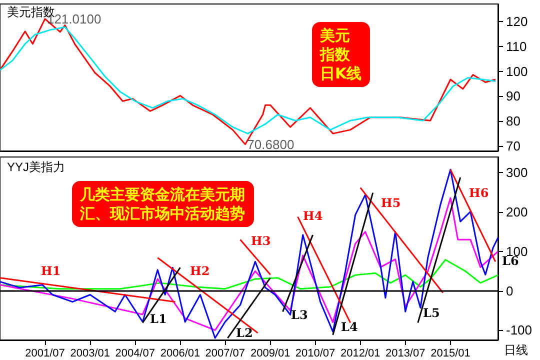 The image size is (540, 360). What do you see at coordinates (51, 271) in the screenshot?
I see `annotation: H1` at bounding box center [51, 271].